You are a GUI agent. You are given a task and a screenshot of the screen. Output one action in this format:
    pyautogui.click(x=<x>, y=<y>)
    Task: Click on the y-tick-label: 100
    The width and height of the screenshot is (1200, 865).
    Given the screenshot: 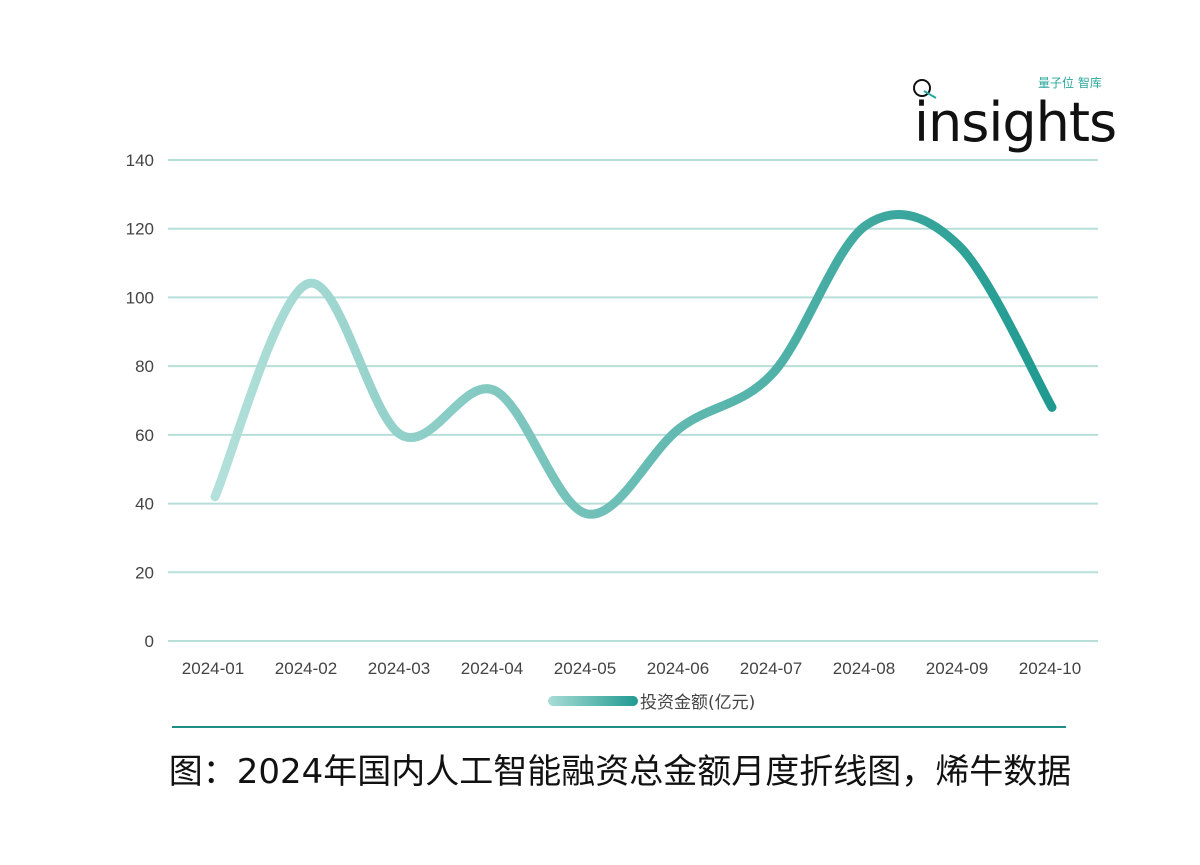 What is the action you would take?
    pyautogui.click(x=140, y=297)
    